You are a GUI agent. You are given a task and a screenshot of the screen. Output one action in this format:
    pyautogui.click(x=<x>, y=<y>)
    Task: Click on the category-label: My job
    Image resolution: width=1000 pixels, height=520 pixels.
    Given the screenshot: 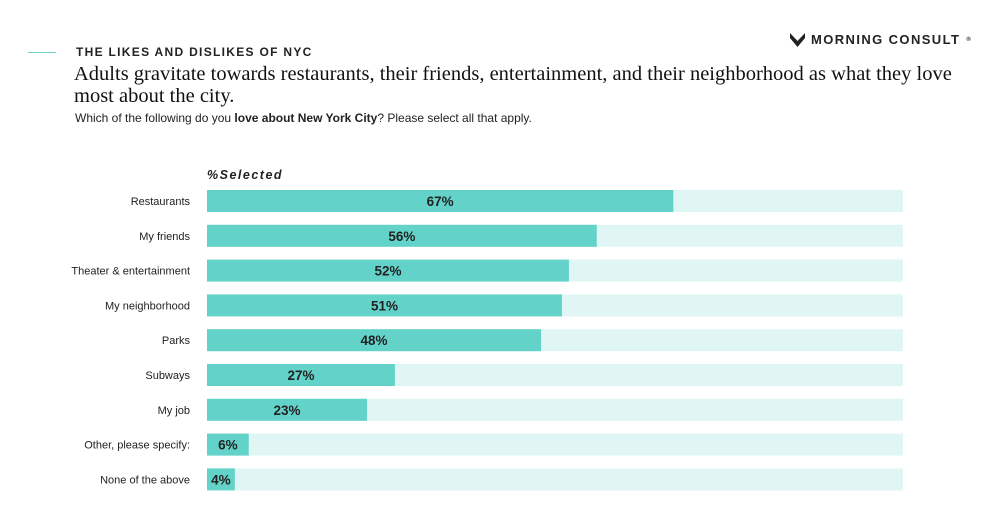 What is the action you would take?
    pyautogui.click(x=174, y=411)
    